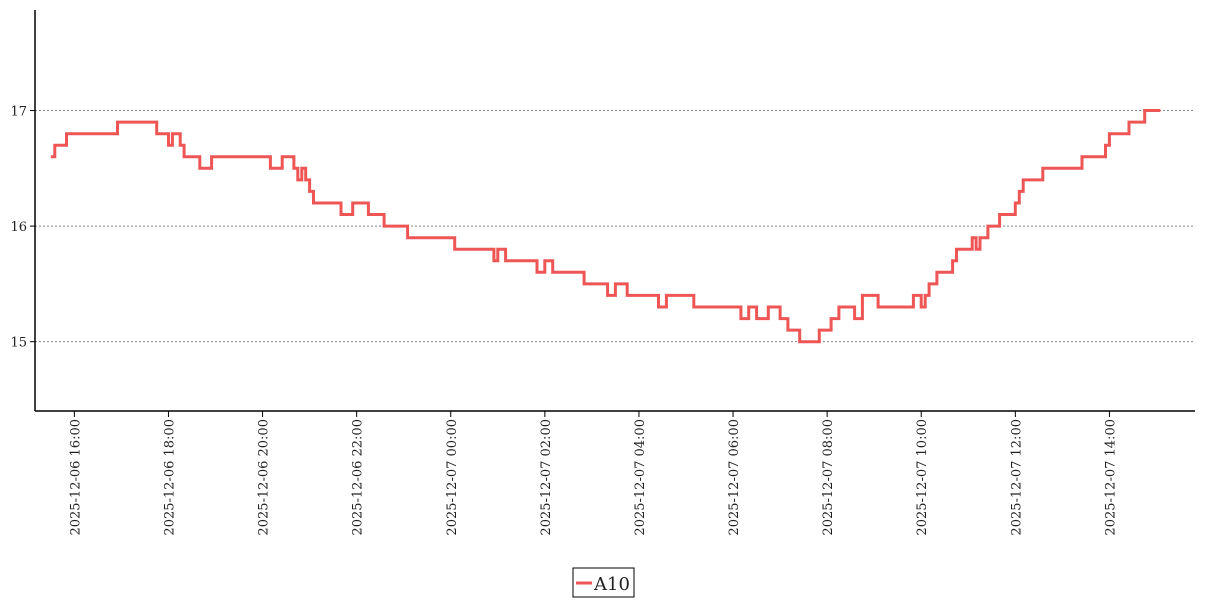 This screenshot has height=600, width=1207. I want to click on x-tick-label: 2025-12-07 12:00, so click(1016, 477).